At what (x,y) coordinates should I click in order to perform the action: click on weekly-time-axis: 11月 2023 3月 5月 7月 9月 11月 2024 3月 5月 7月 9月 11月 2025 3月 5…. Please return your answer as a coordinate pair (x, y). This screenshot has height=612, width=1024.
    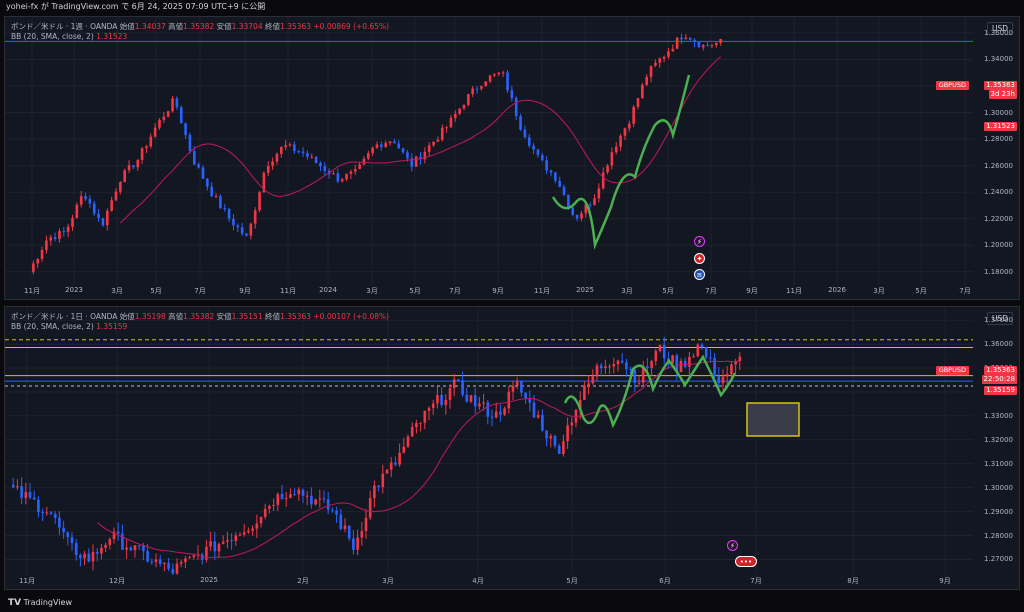
    Looking at the image, I should click on (489, 291).